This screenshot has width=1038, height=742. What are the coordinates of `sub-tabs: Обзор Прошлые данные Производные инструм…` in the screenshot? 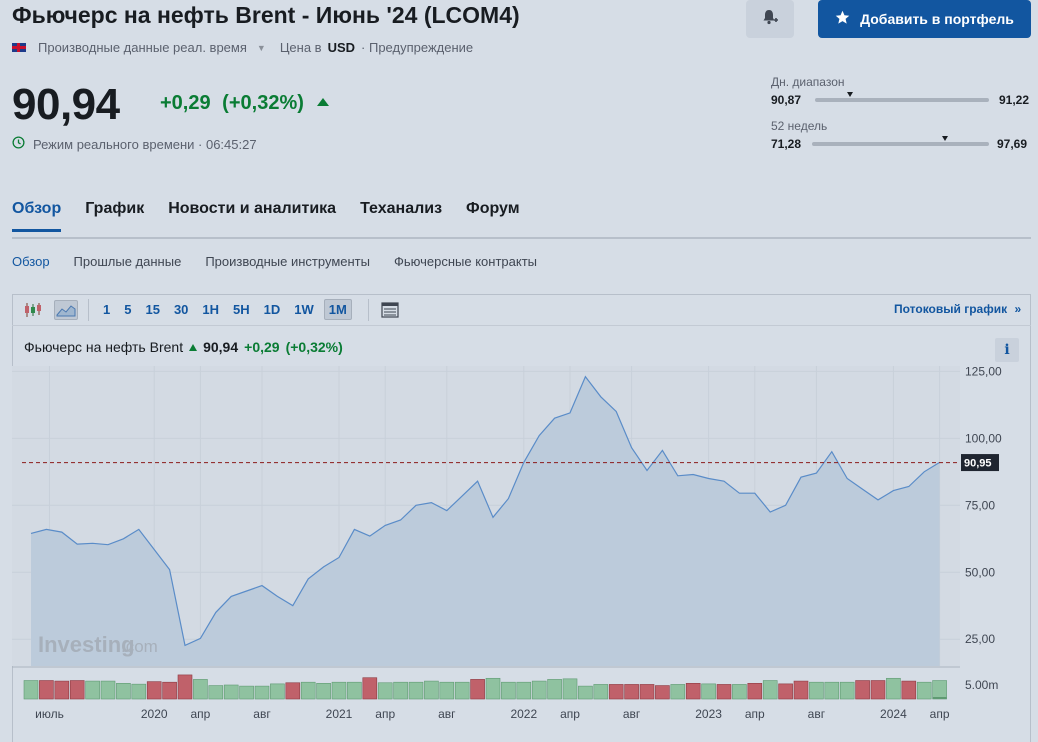 It's located at (274, 261).